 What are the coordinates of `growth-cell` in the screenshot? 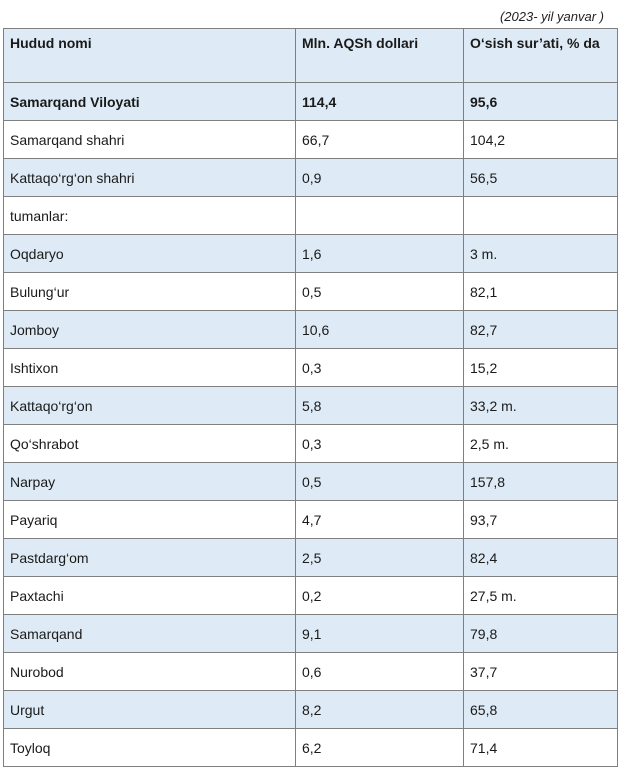 It's located at (540, 215).